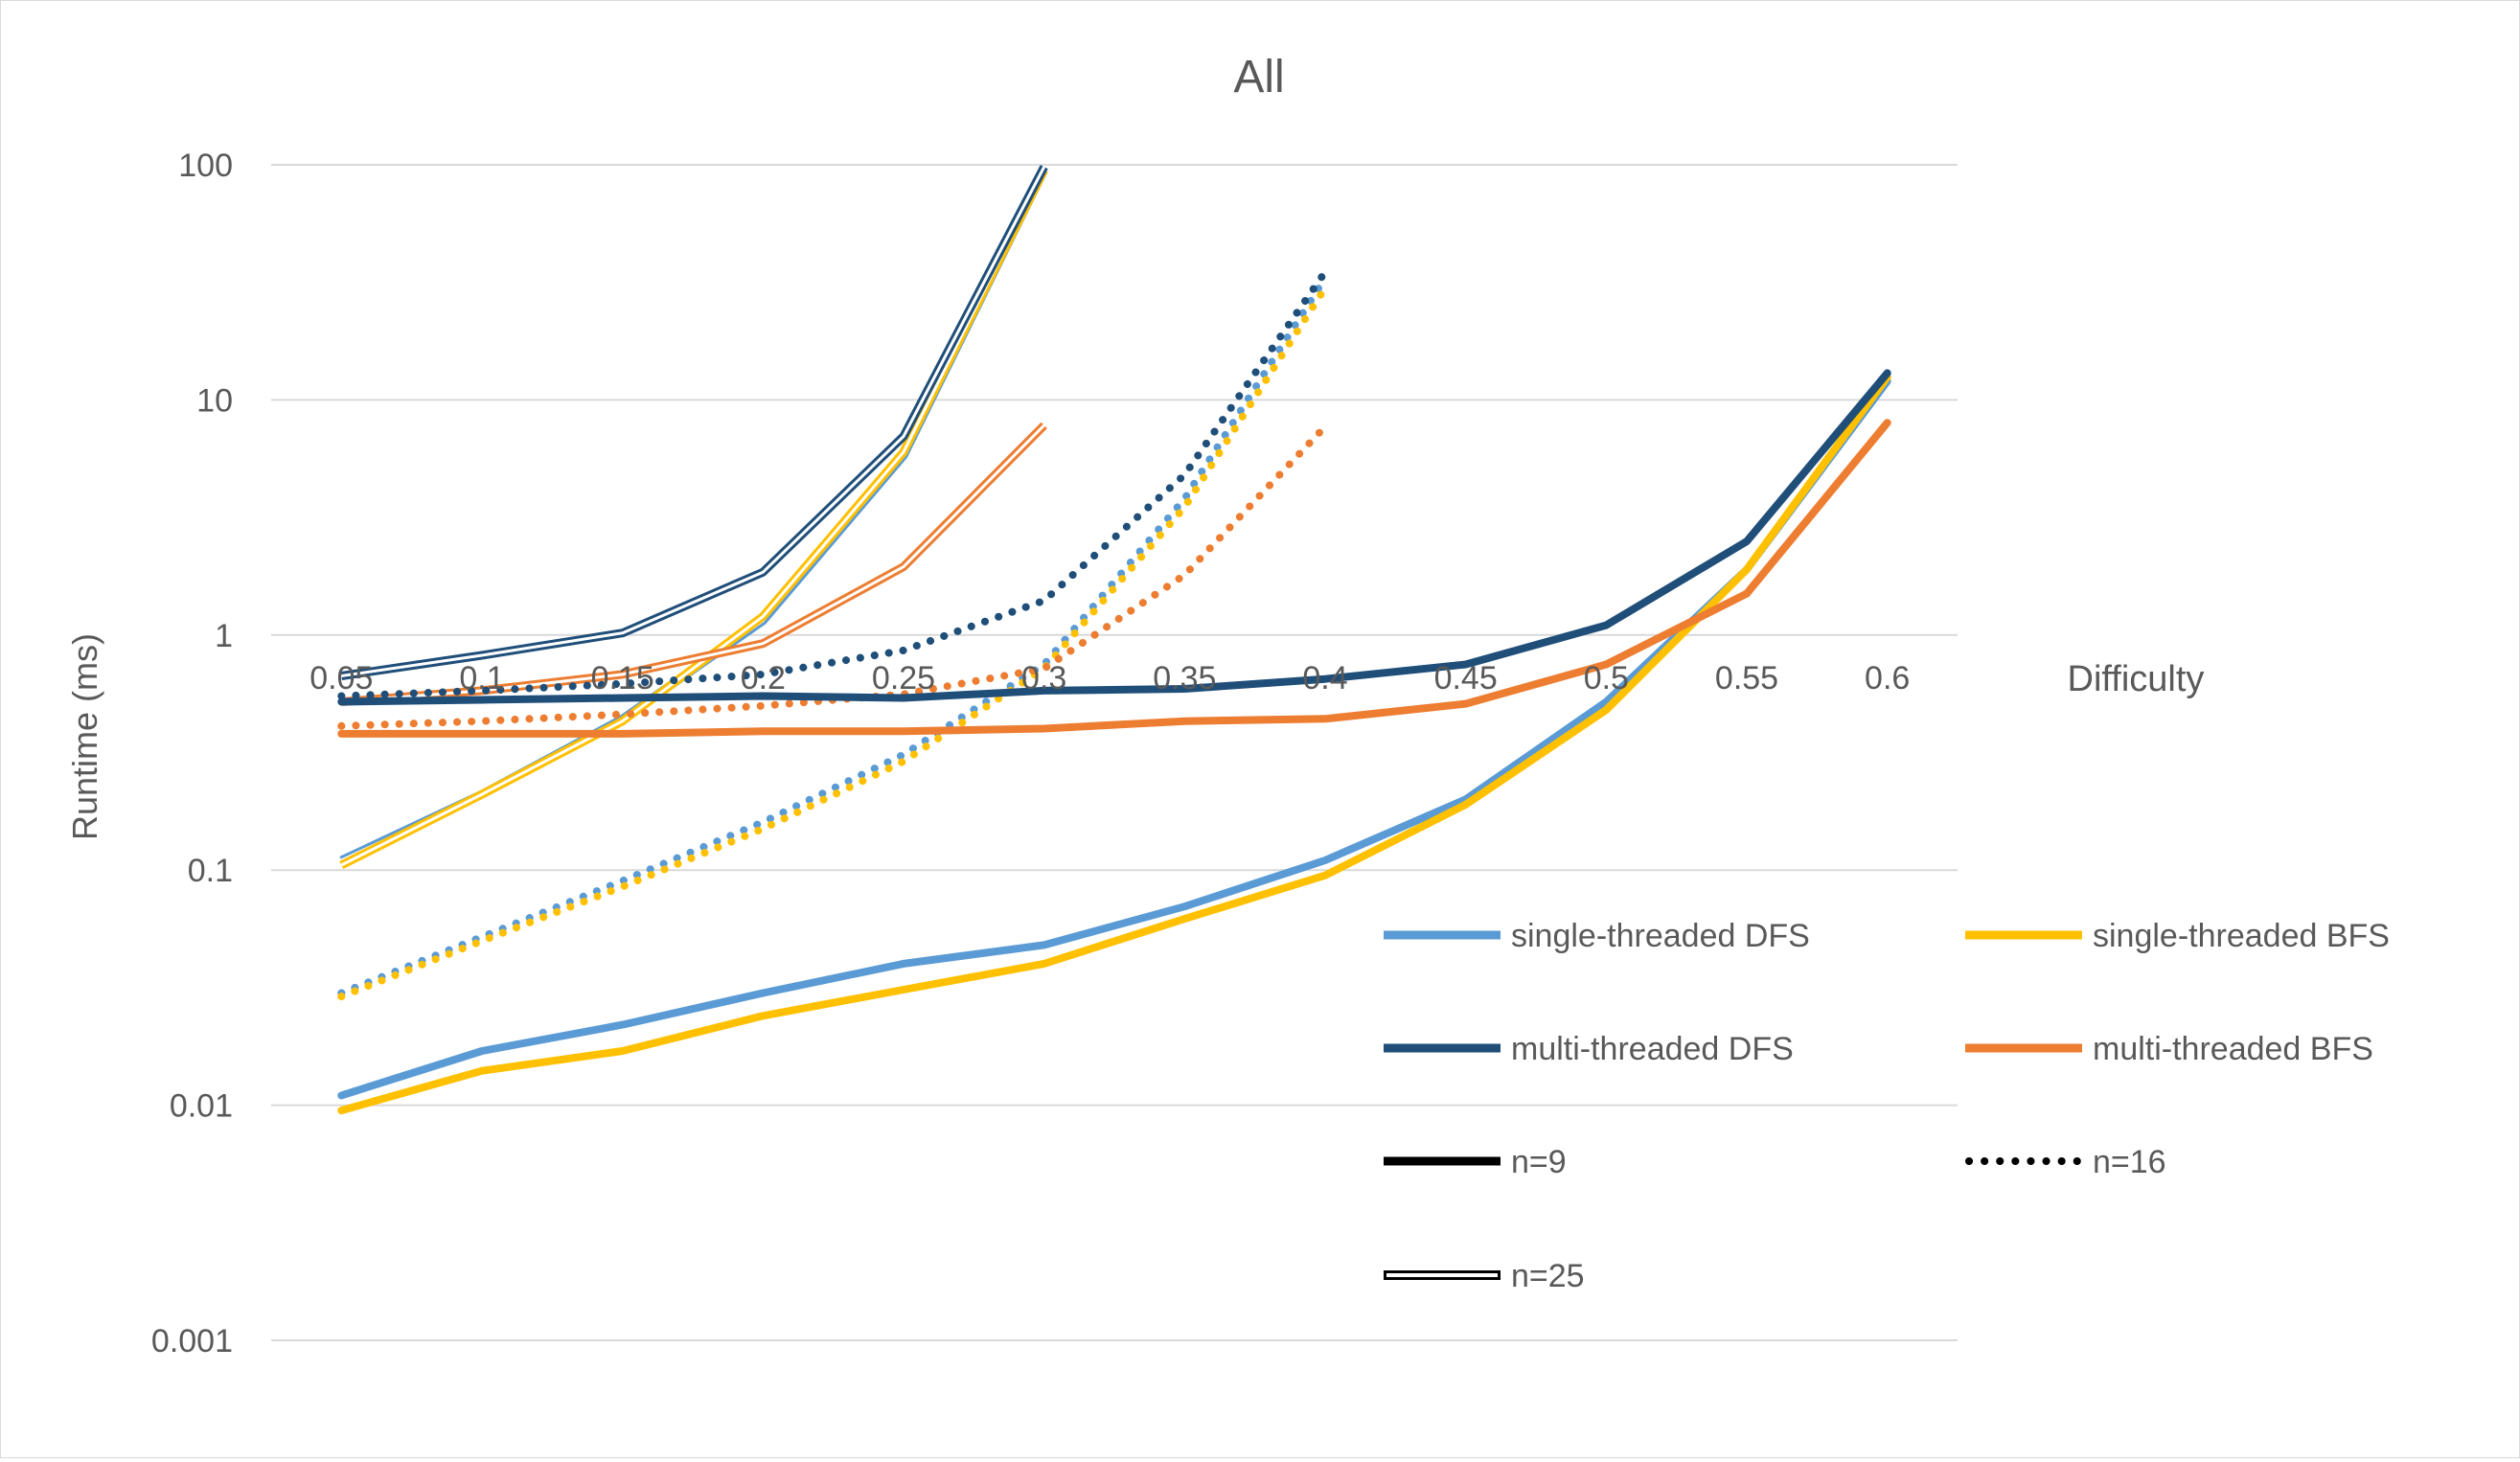  Describe the element at coordinates (1548, 1276) in the screenshot. I see `legend-label: n=25` at that location.